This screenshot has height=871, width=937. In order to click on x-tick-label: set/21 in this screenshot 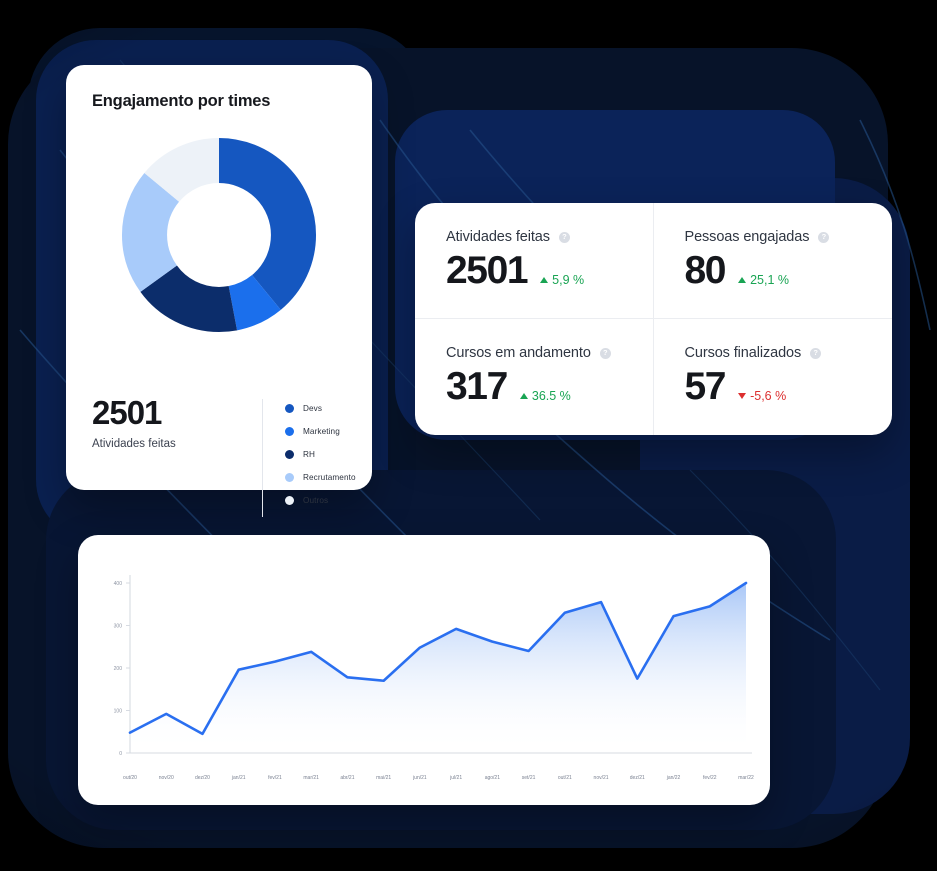, I will do `click(529, 778)`.